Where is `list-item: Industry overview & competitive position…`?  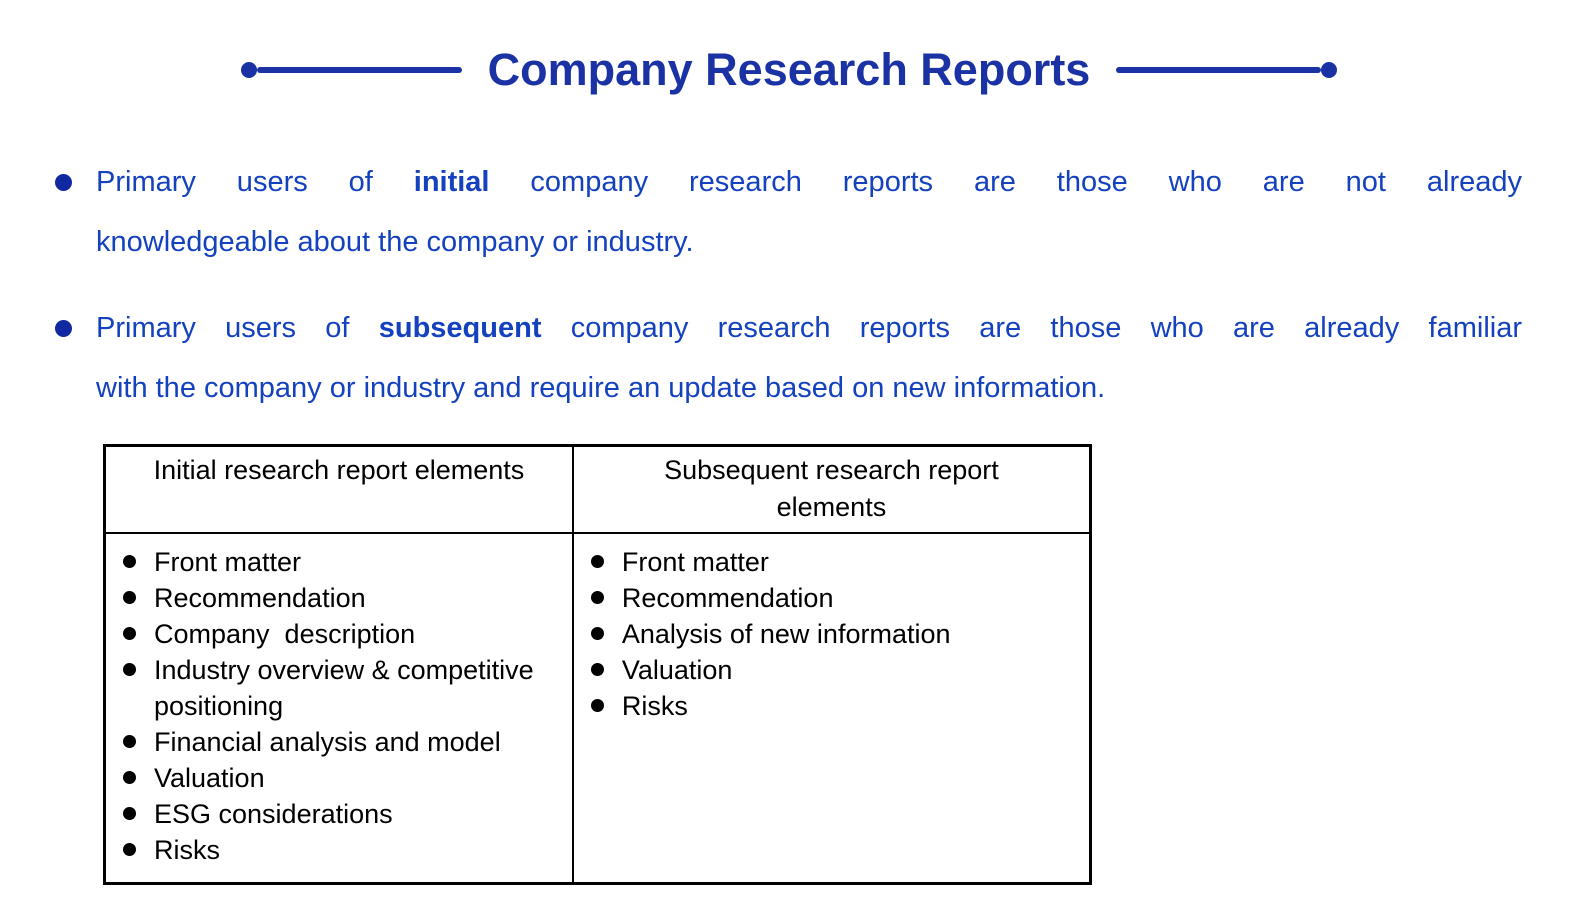
list-item: Industry overview & competitive position… is located at coordinates (336, 688).